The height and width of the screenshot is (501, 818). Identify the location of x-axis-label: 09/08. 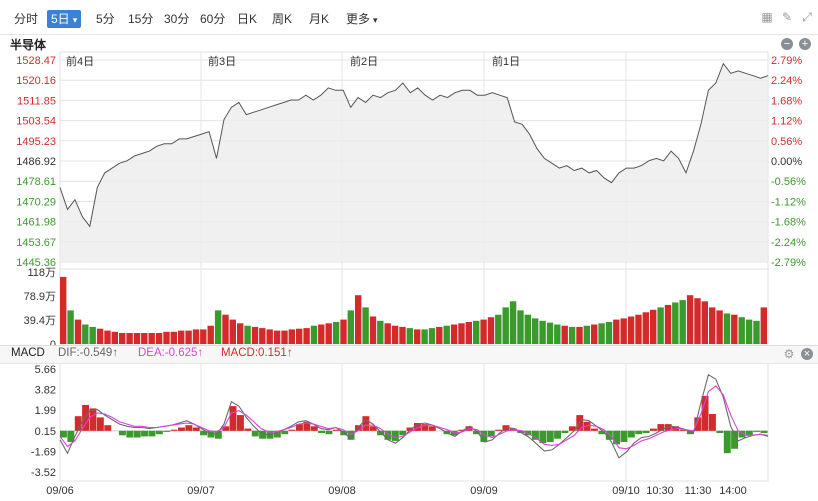
(342, 491).